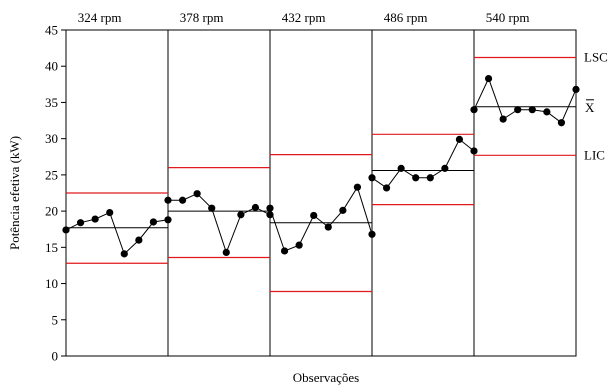  I want to click on y-tick-label: 45, so click(51, 30).